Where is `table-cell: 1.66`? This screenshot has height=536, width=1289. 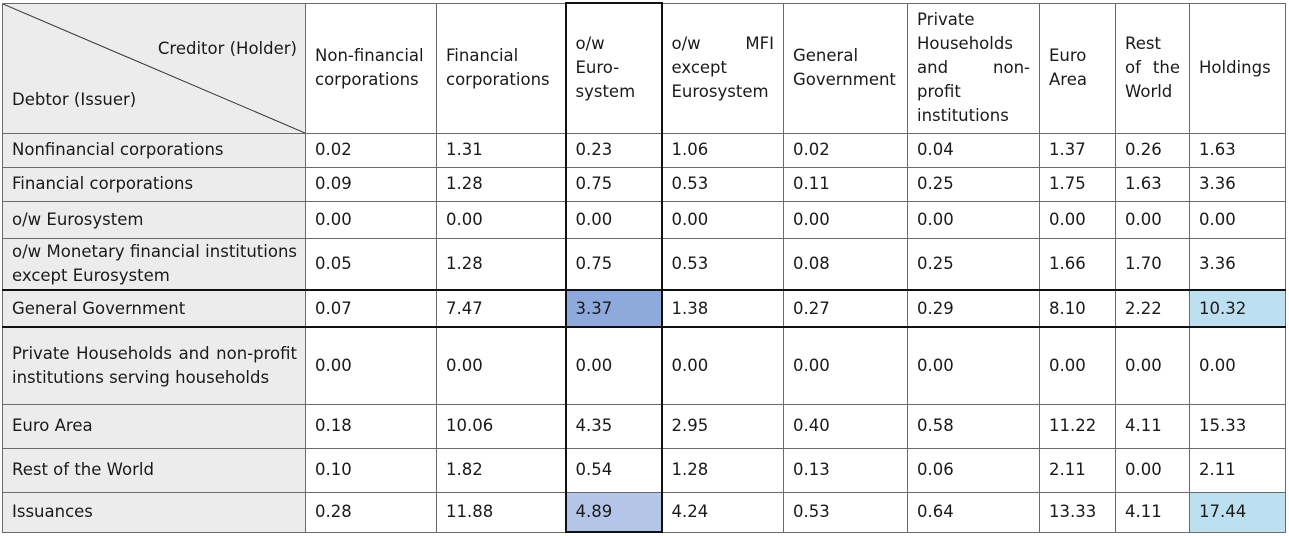 table-cell: 1.66 is located at coordinates (1077, 264).